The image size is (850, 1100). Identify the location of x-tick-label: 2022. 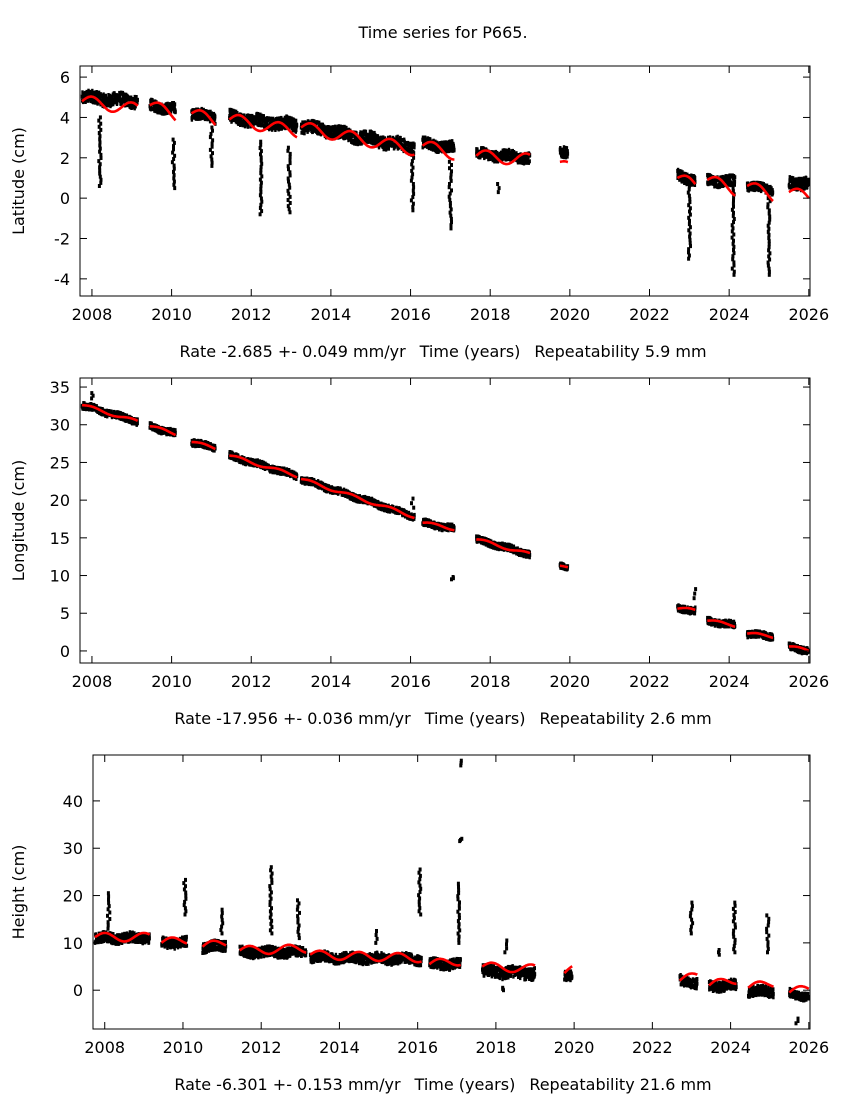
(649, 314).